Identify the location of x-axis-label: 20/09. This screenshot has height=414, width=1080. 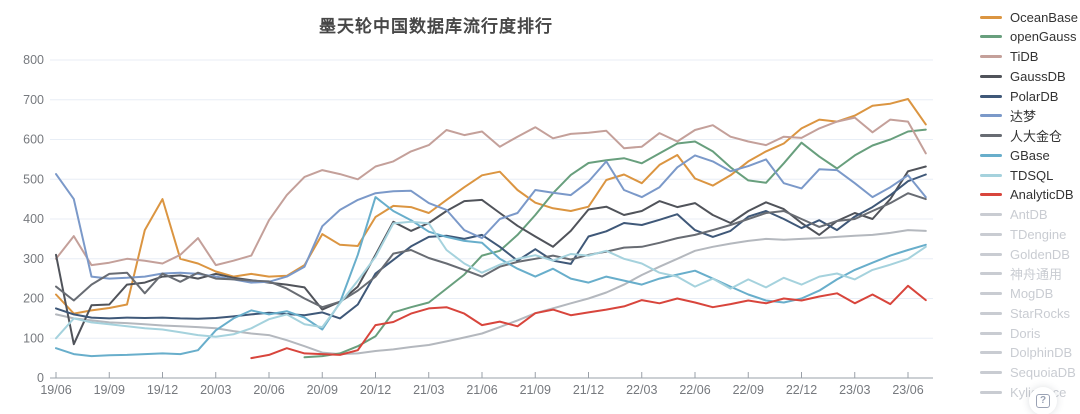
(322, 390).